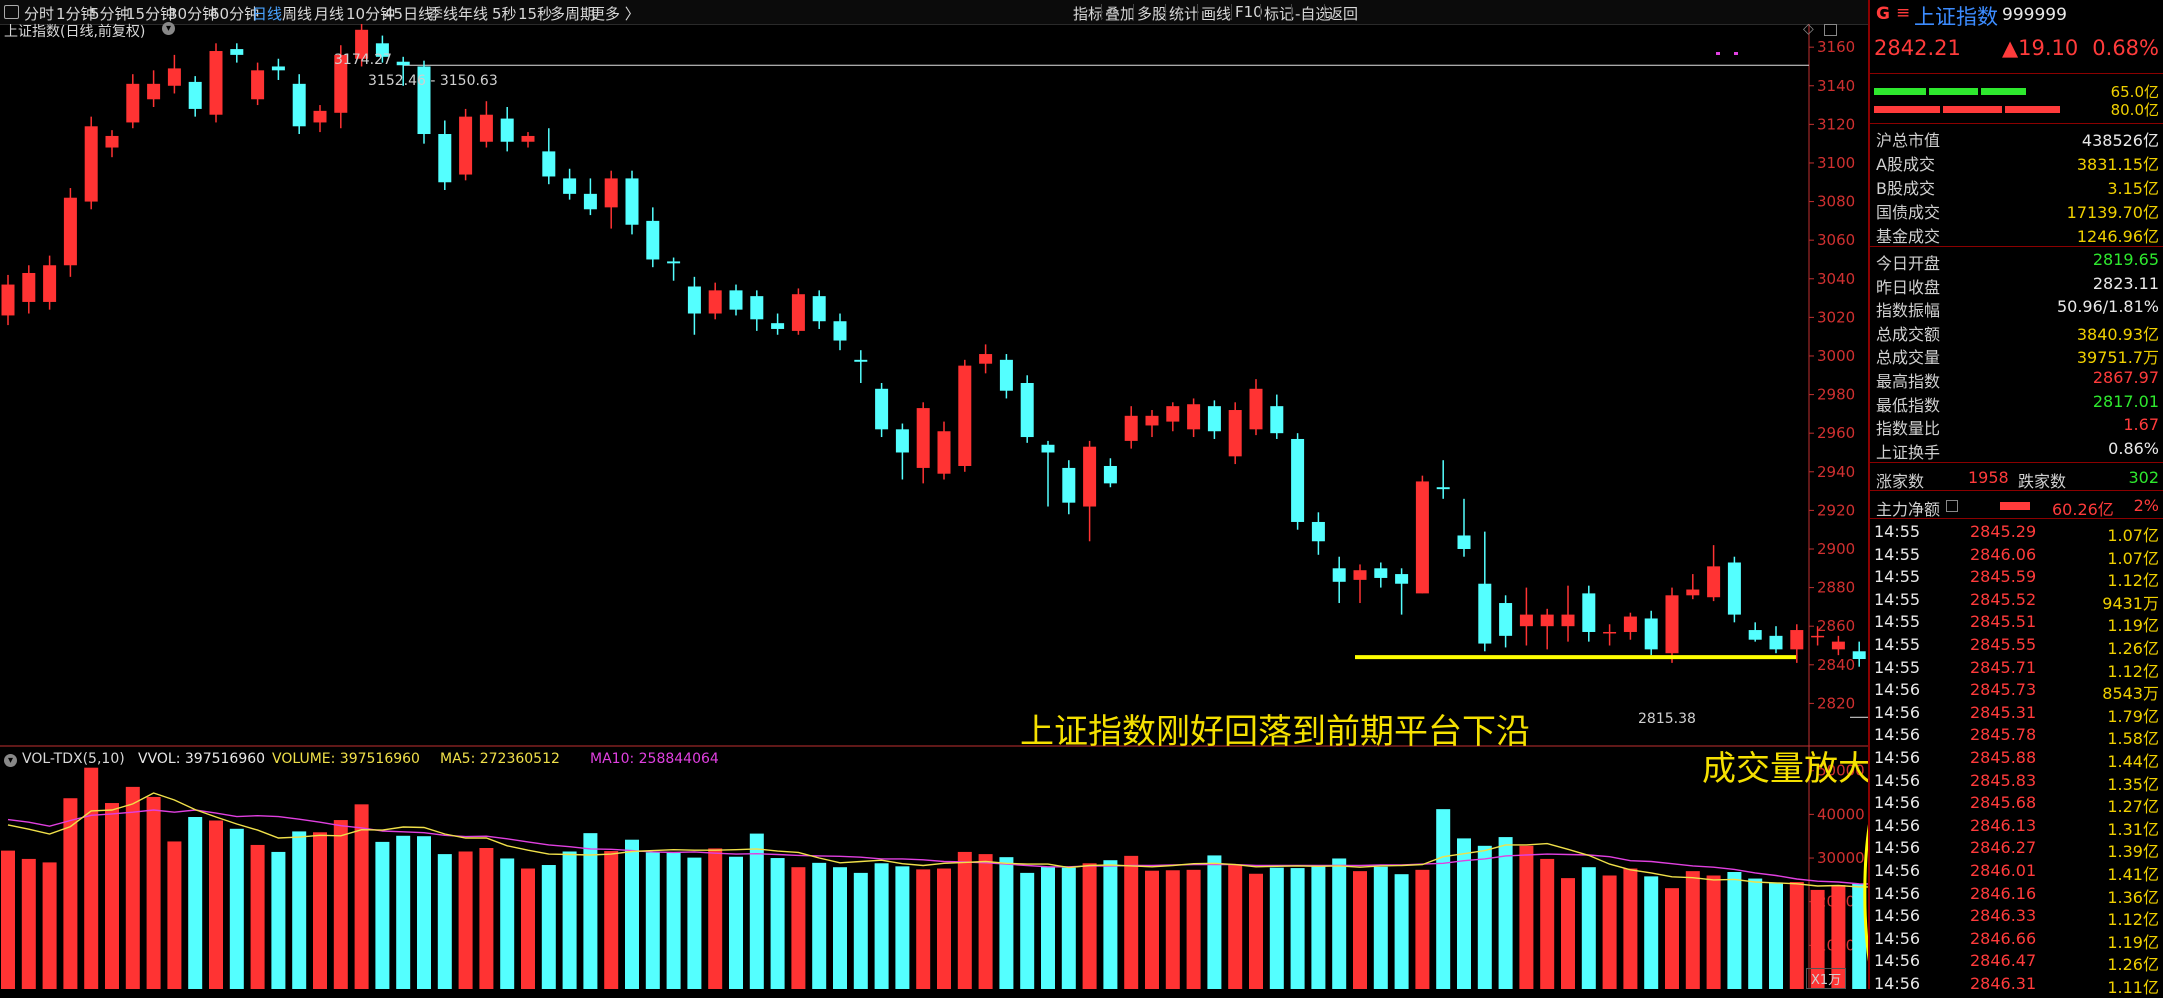 This screenshot has width=2163, height=998. Describe the element at coordinates (1120, 14) in the screenshot. I see `toolbar-action-1: 叠加` at that location.